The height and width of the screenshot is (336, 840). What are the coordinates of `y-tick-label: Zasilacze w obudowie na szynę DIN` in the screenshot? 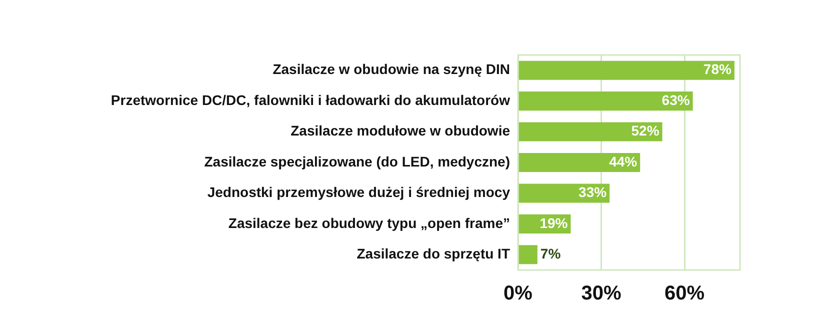 It's located at (391, 69).